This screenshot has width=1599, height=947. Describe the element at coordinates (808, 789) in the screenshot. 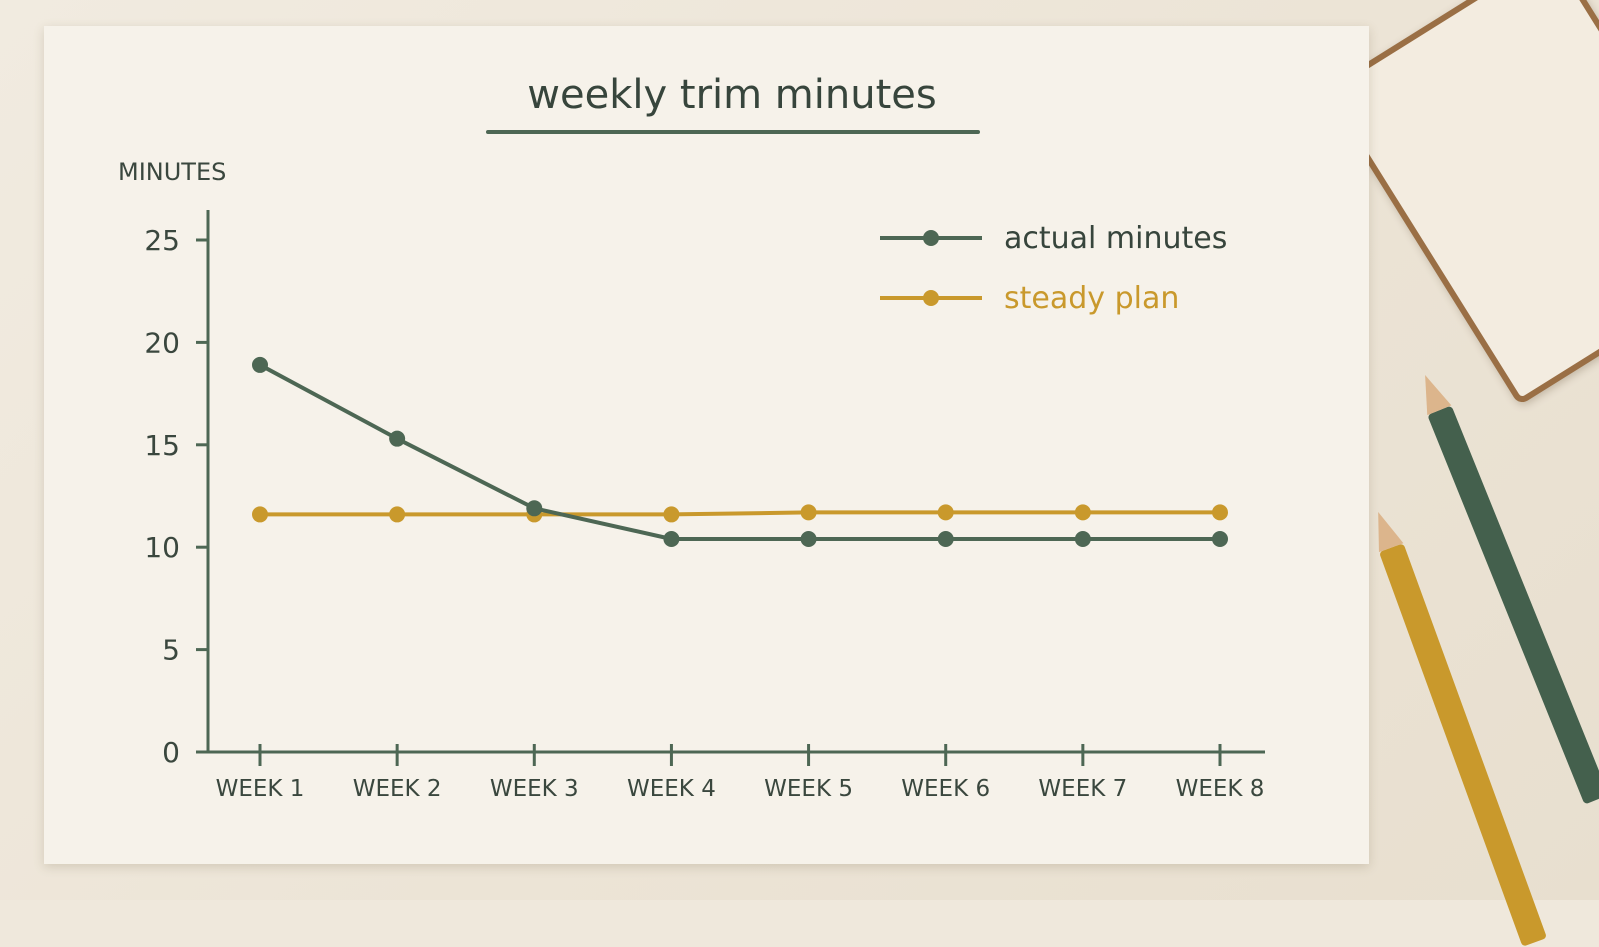

I see `x-tick-label: WEEK 5` at that location.